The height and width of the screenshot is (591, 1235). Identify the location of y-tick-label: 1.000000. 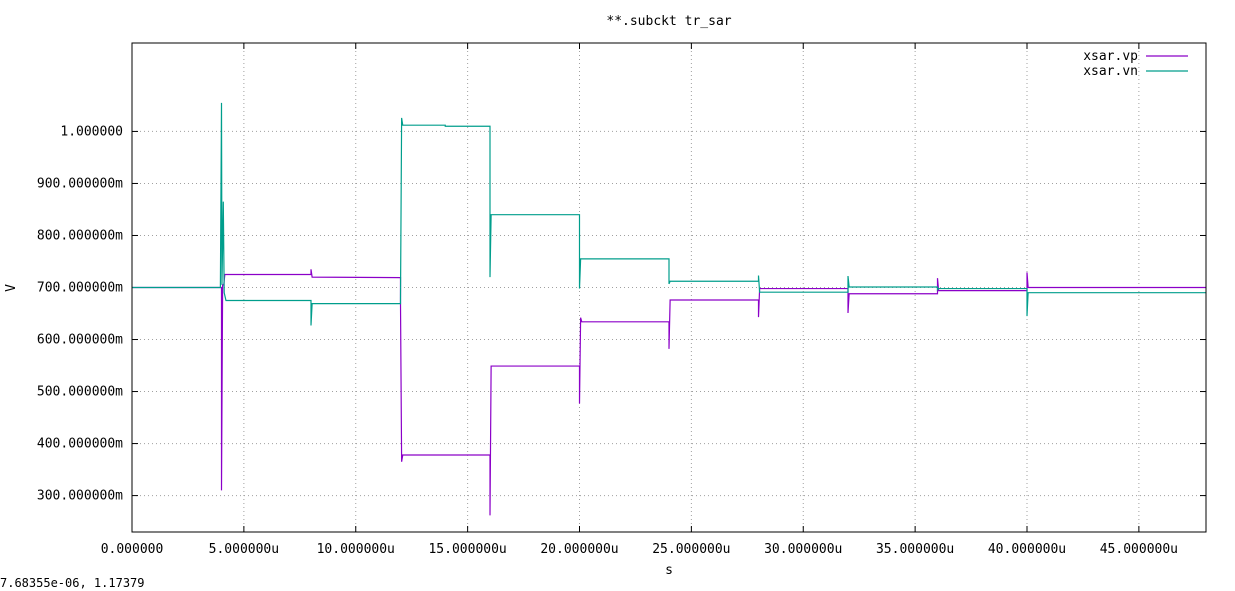
(91, 131).